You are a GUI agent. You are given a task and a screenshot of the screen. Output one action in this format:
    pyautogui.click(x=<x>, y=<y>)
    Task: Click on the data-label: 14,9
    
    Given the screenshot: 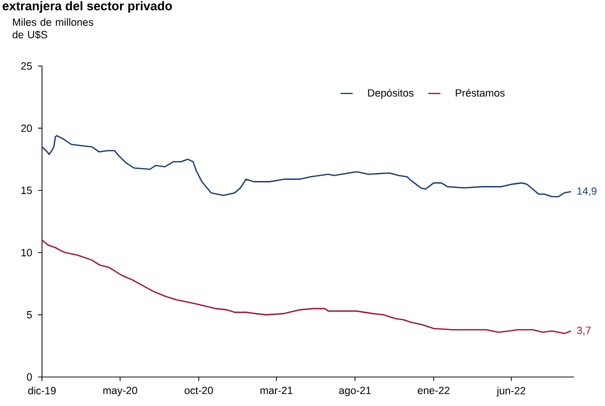 What is the action you would take?
    pyautogui.click(x=586, y=191)
    